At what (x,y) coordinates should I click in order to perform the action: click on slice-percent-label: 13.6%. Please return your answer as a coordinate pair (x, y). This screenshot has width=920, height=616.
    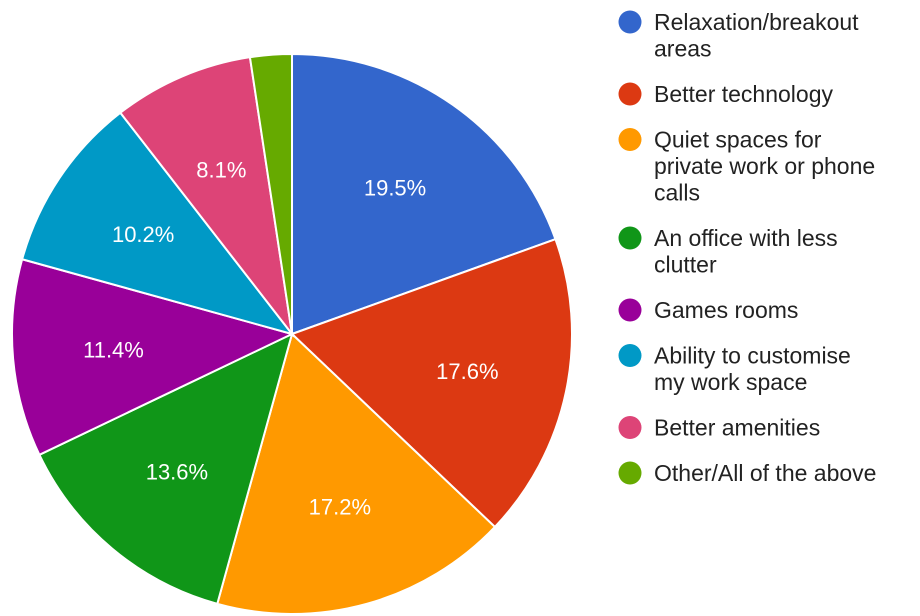
    Looking at the image, I should click on (177, 471).